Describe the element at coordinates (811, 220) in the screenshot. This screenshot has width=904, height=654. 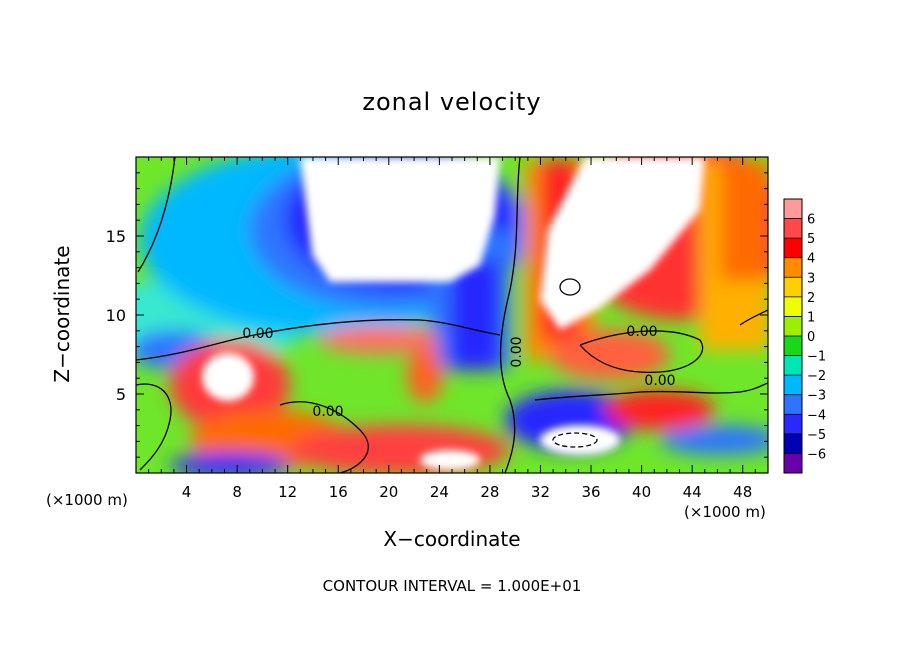
I see `colorbar-label: 6` at that location.